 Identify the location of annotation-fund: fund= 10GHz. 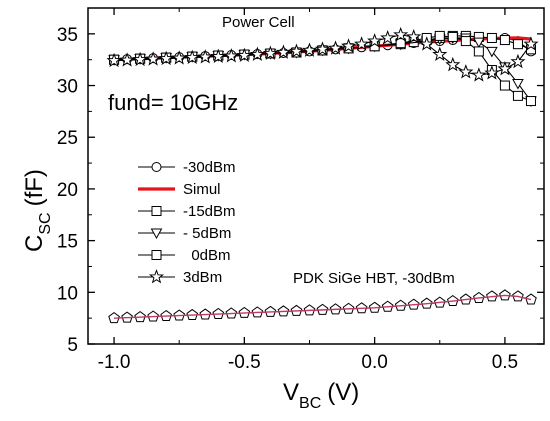
(173, 102).